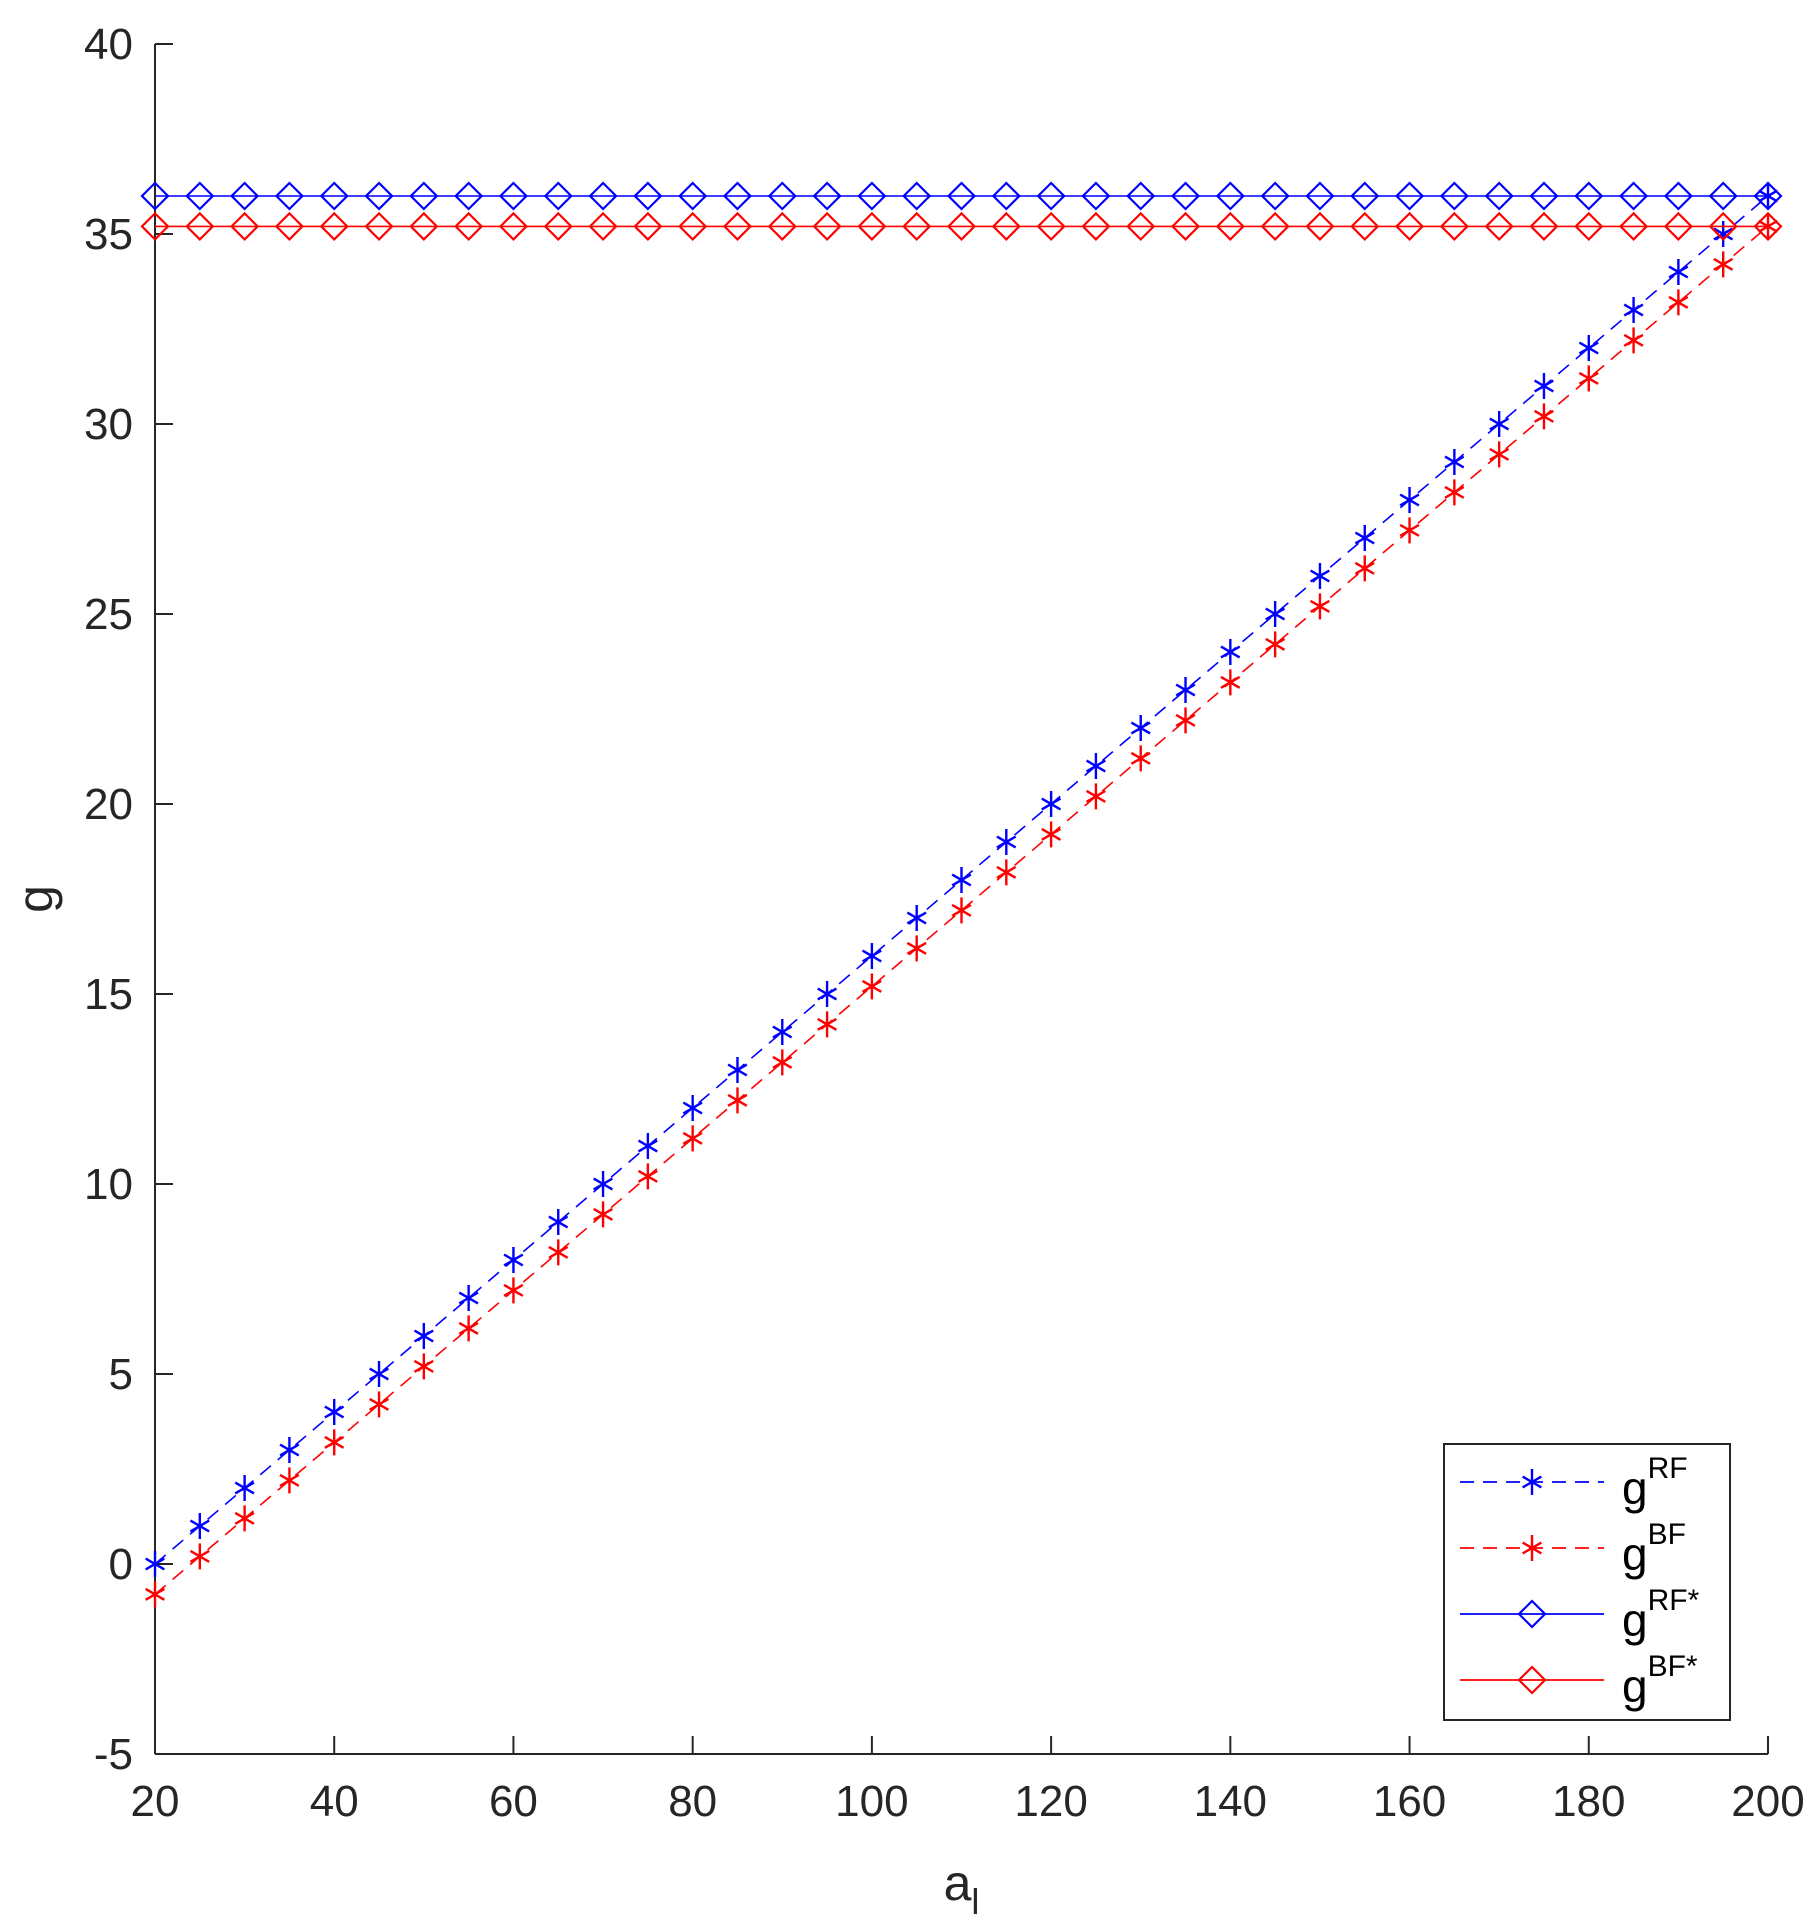  Describe the element at coordinates (1660, 1681) in the screenshot. I see `legend-label: gBF*` at that location.